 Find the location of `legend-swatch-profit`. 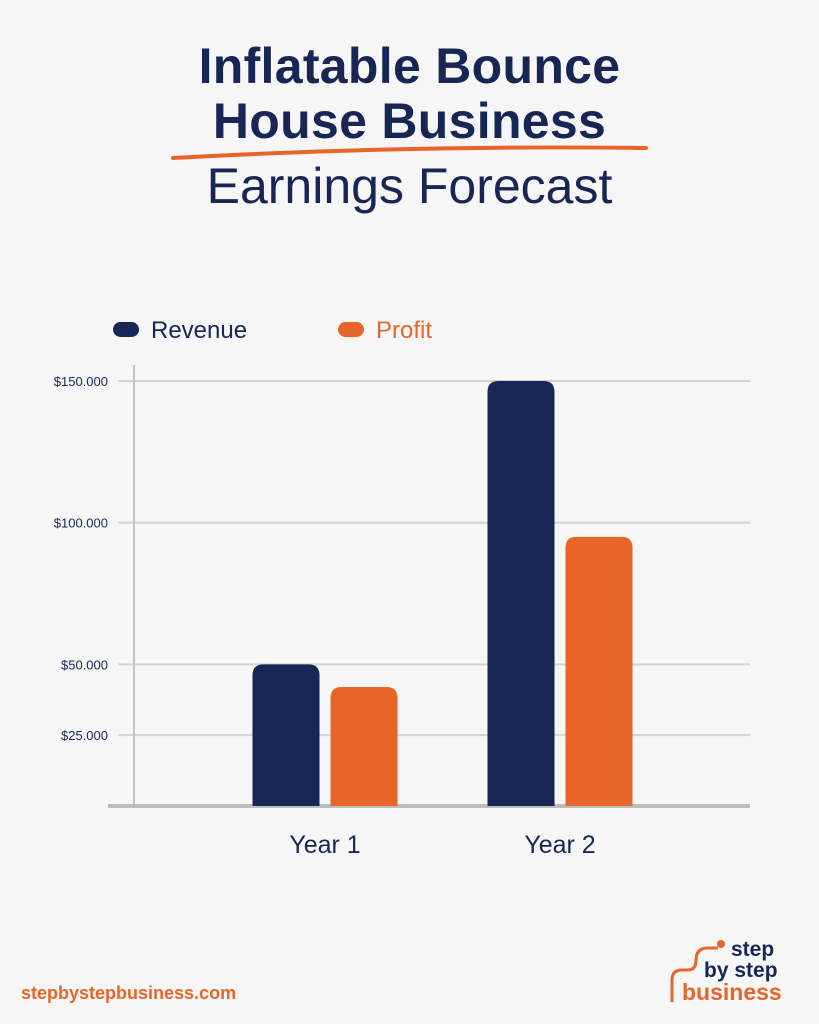

legend-swatch-profit is located at coordinates (351, 329).